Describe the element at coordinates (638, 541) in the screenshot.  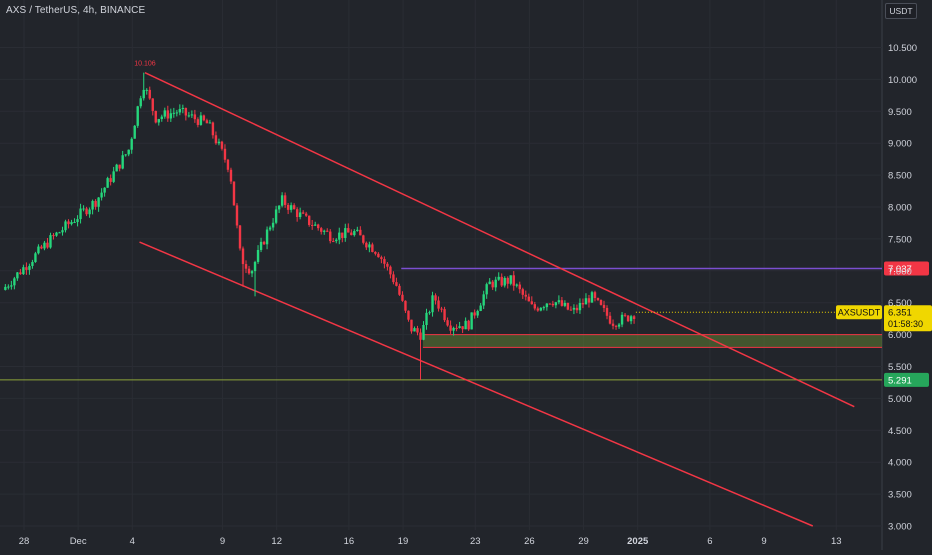
I see `x-tick-label: 2025` at that location.